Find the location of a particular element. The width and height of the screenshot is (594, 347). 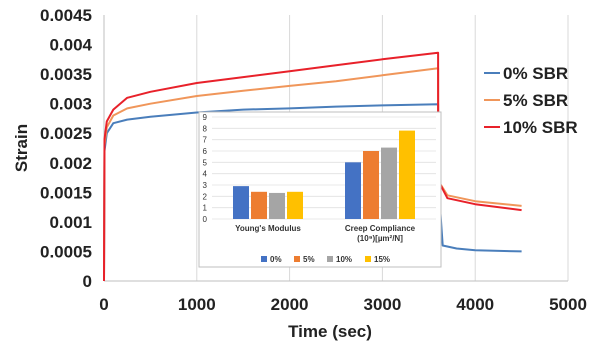

inset-y-tick-label: 5 is located at coordinates (205, 162).